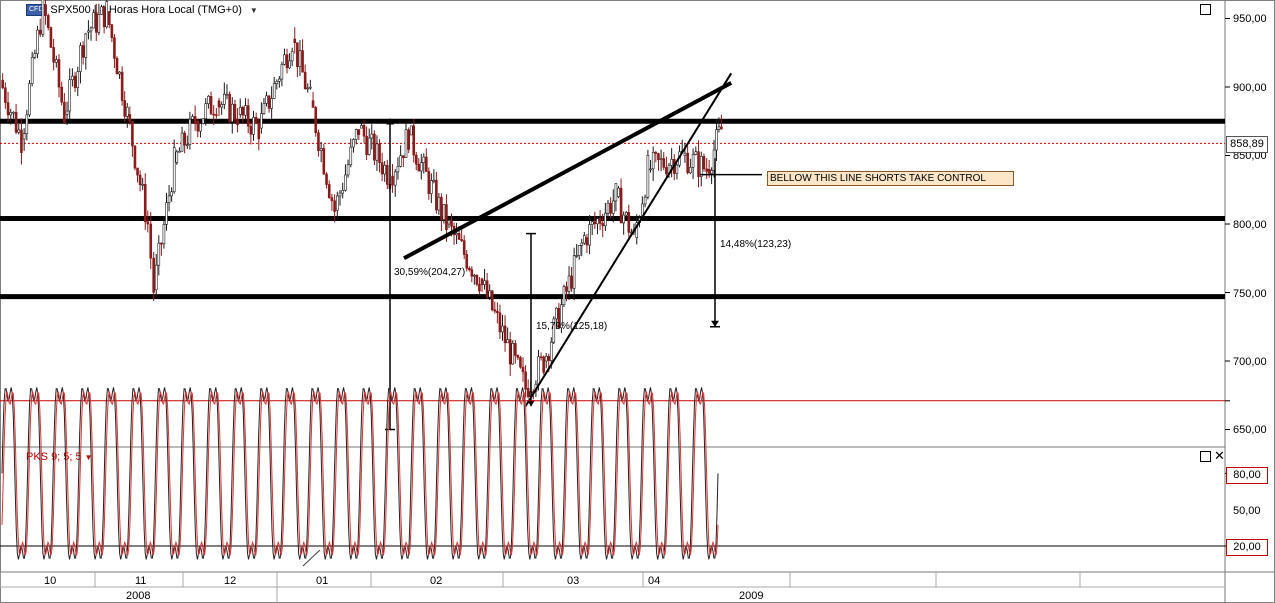 This screenshot has width=1275, height=603. I want to click on price-axis-tick: 800,00, so click(1250, 225).